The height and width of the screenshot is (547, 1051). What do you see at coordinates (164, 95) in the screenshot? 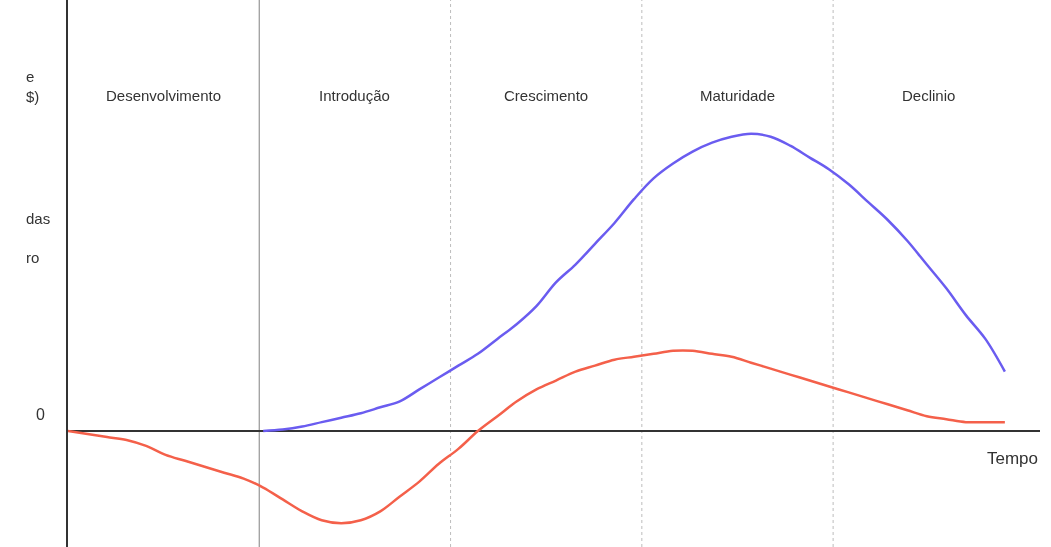
I see `text: Desenvolvimento` at bounding box center [164, 95].